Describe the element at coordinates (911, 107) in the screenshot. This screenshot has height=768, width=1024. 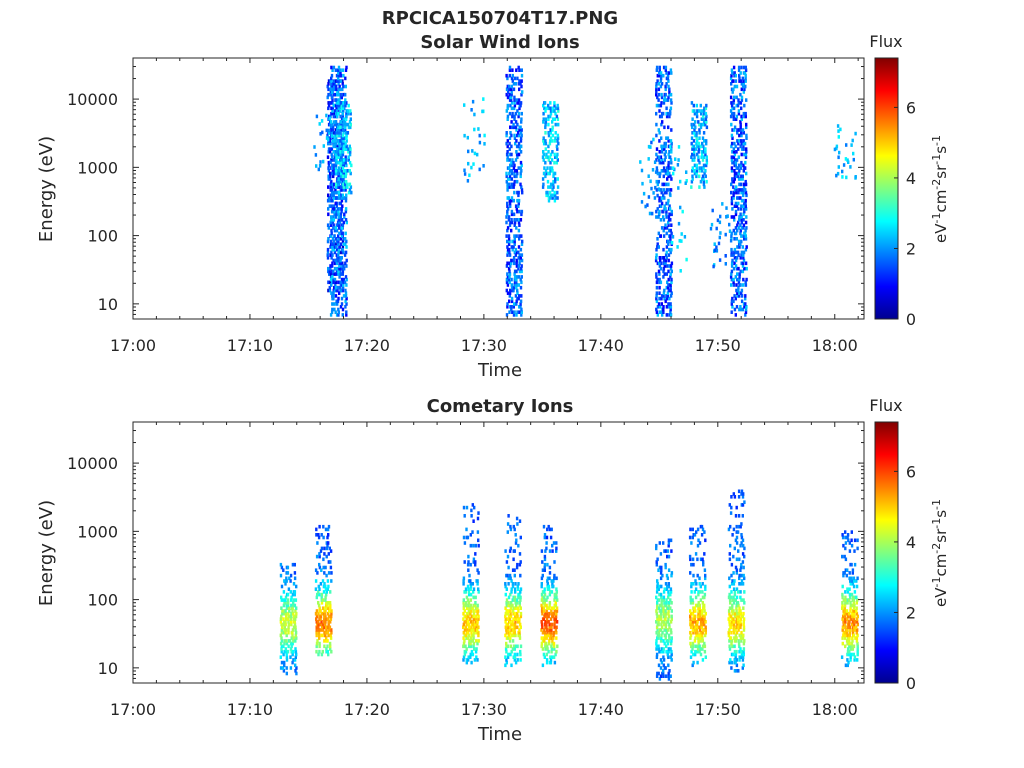
I see `colorbar-tick-label: 6` at that location.